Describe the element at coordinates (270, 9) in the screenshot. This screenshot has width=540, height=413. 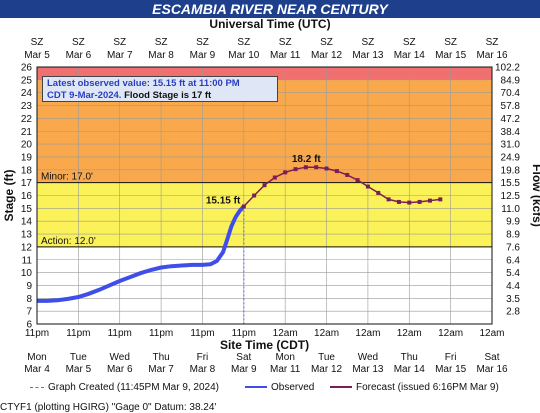
I see `chart-title: ESCAMBIA RIVER NEAR CENTURY` at that location.